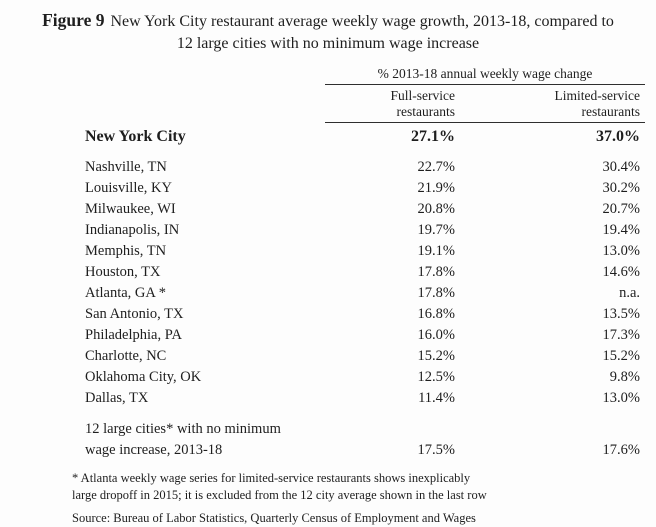 The height and width of the screenshot is (527, 656). What do you see at coordinates (621, 314) in the screenshot?
I see `limited-service-cell: 13.5%` at bounding box center [621, 314].